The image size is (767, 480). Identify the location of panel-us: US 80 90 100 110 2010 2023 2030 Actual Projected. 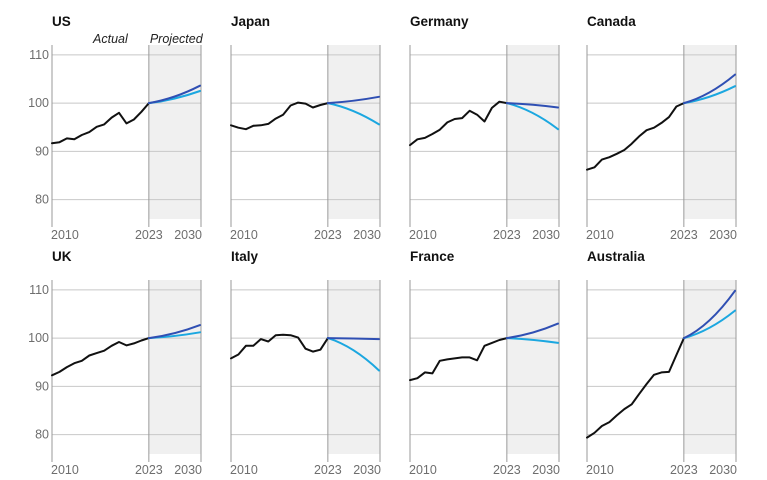
(116, 128).